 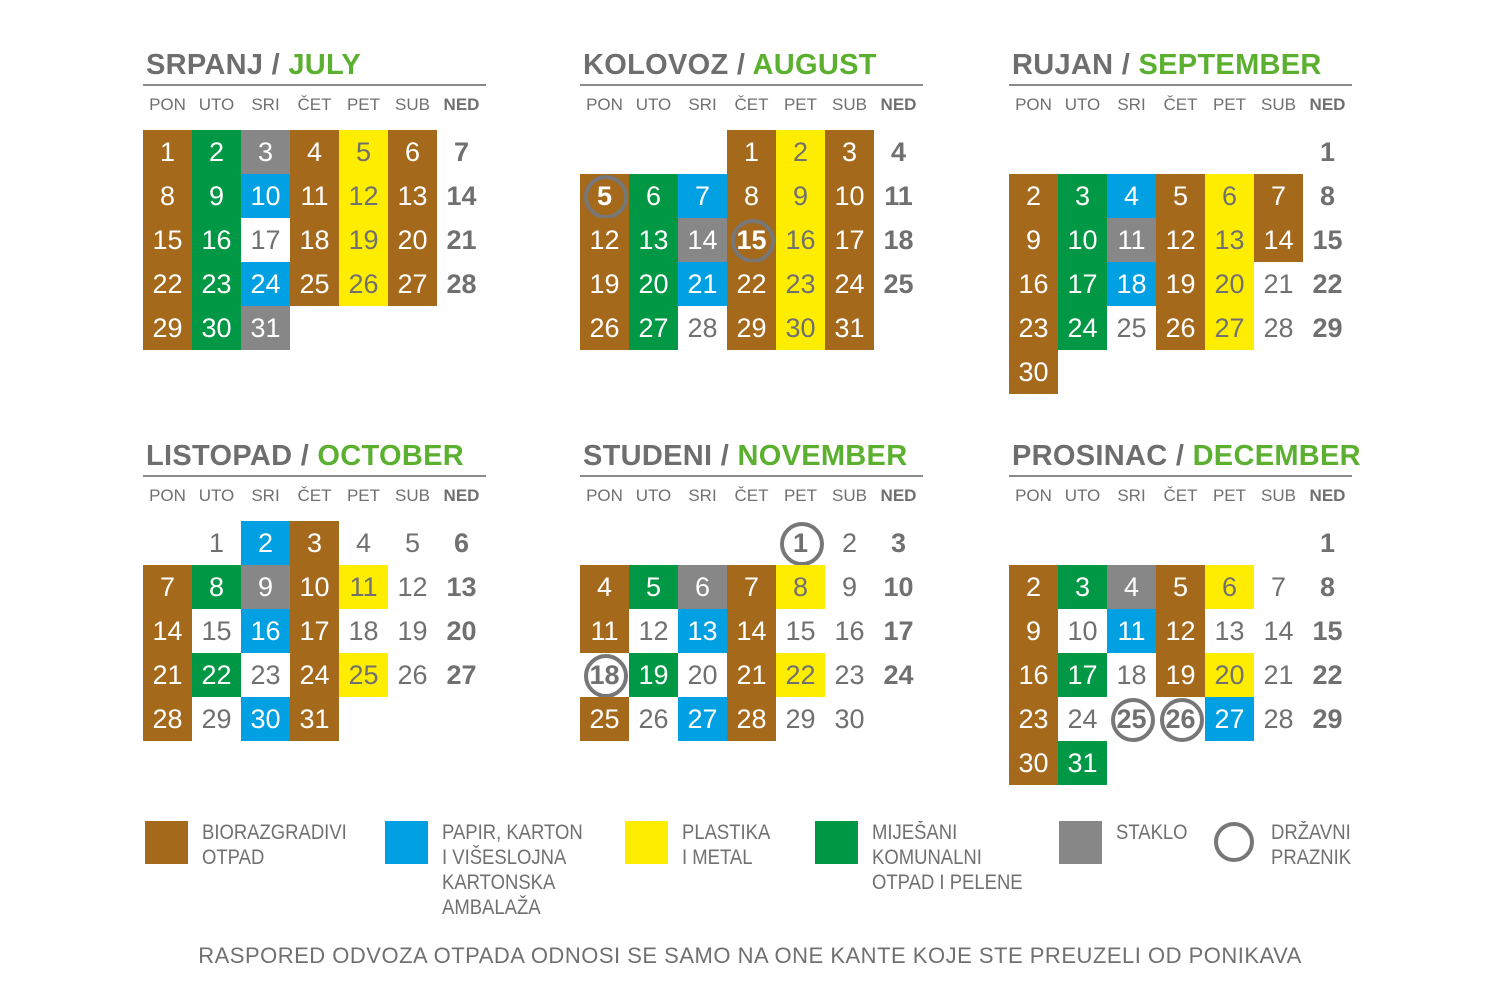 I want to click on day-cell: 27, so click(x=412, y=284).